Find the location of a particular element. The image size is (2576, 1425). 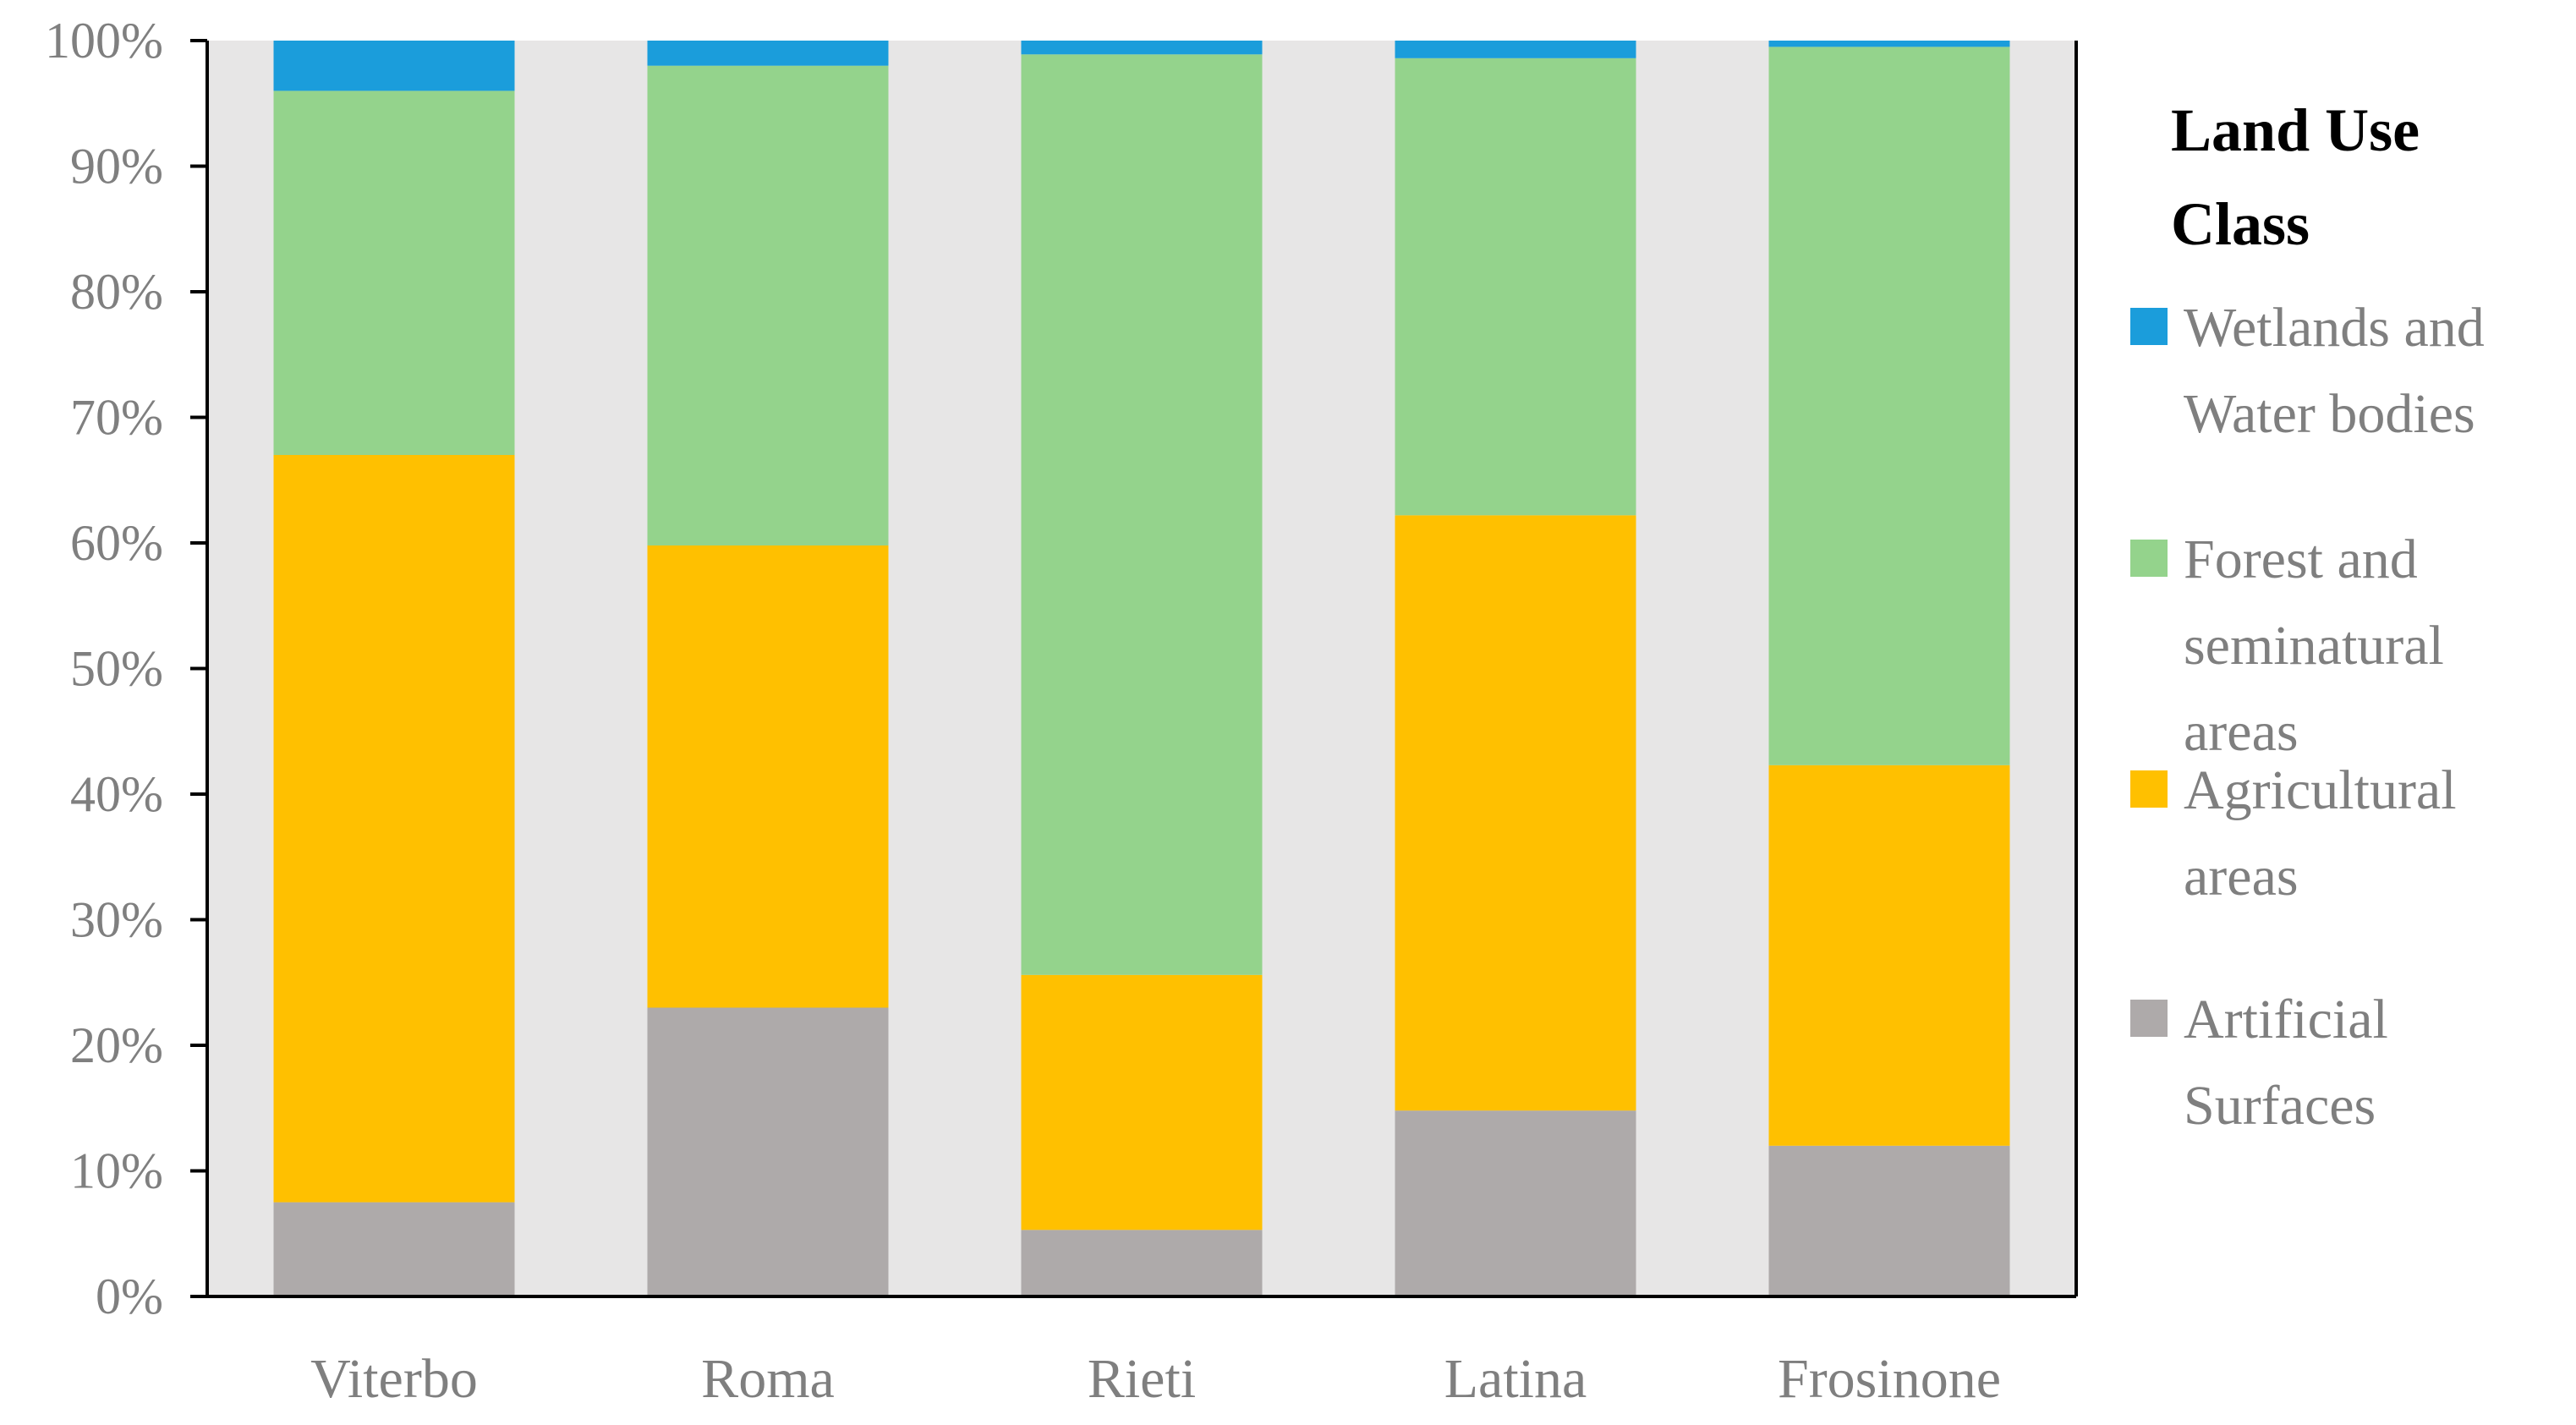

legend-label: Surfaces is located at coordinates (2280, 1106).